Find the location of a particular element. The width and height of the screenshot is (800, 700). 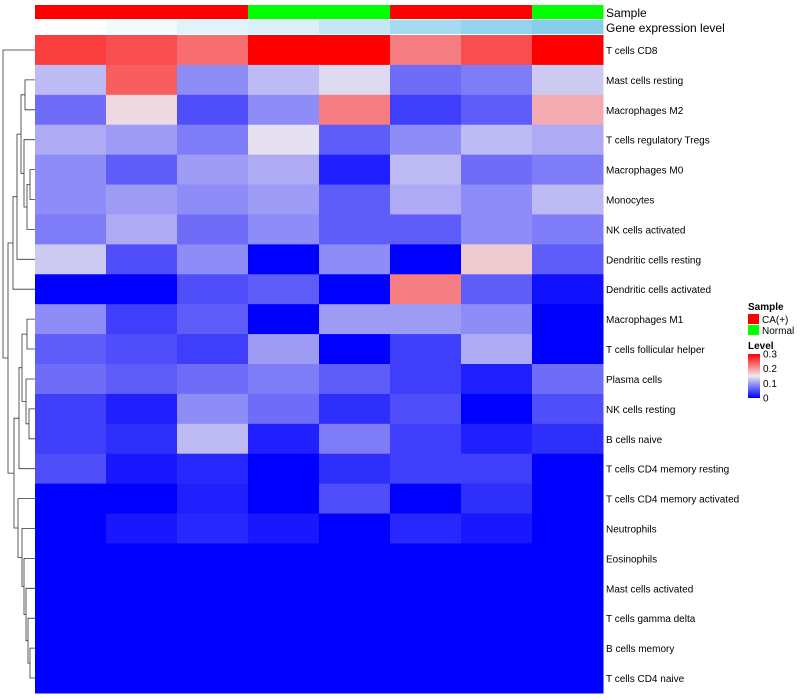

row-label: B cells naive is located at coordinates (634, 440).